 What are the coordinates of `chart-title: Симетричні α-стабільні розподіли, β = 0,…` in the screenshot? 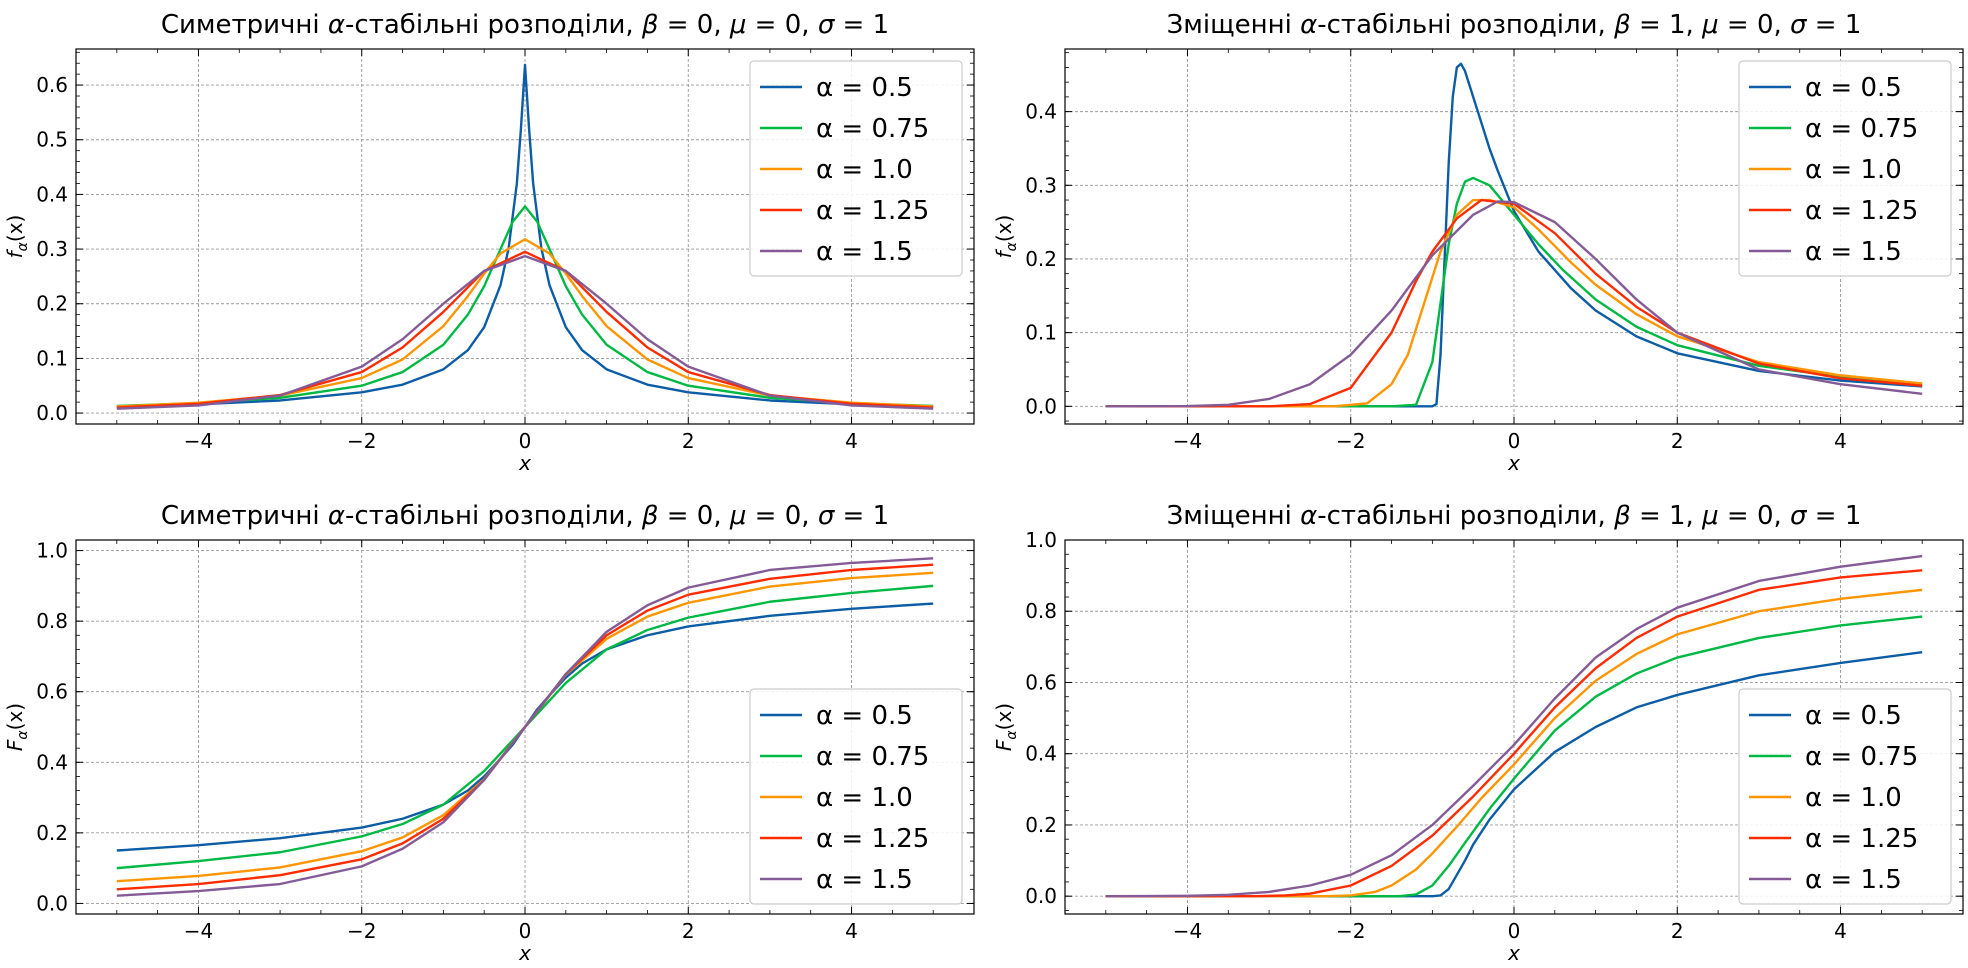 It's located at (525, 25).